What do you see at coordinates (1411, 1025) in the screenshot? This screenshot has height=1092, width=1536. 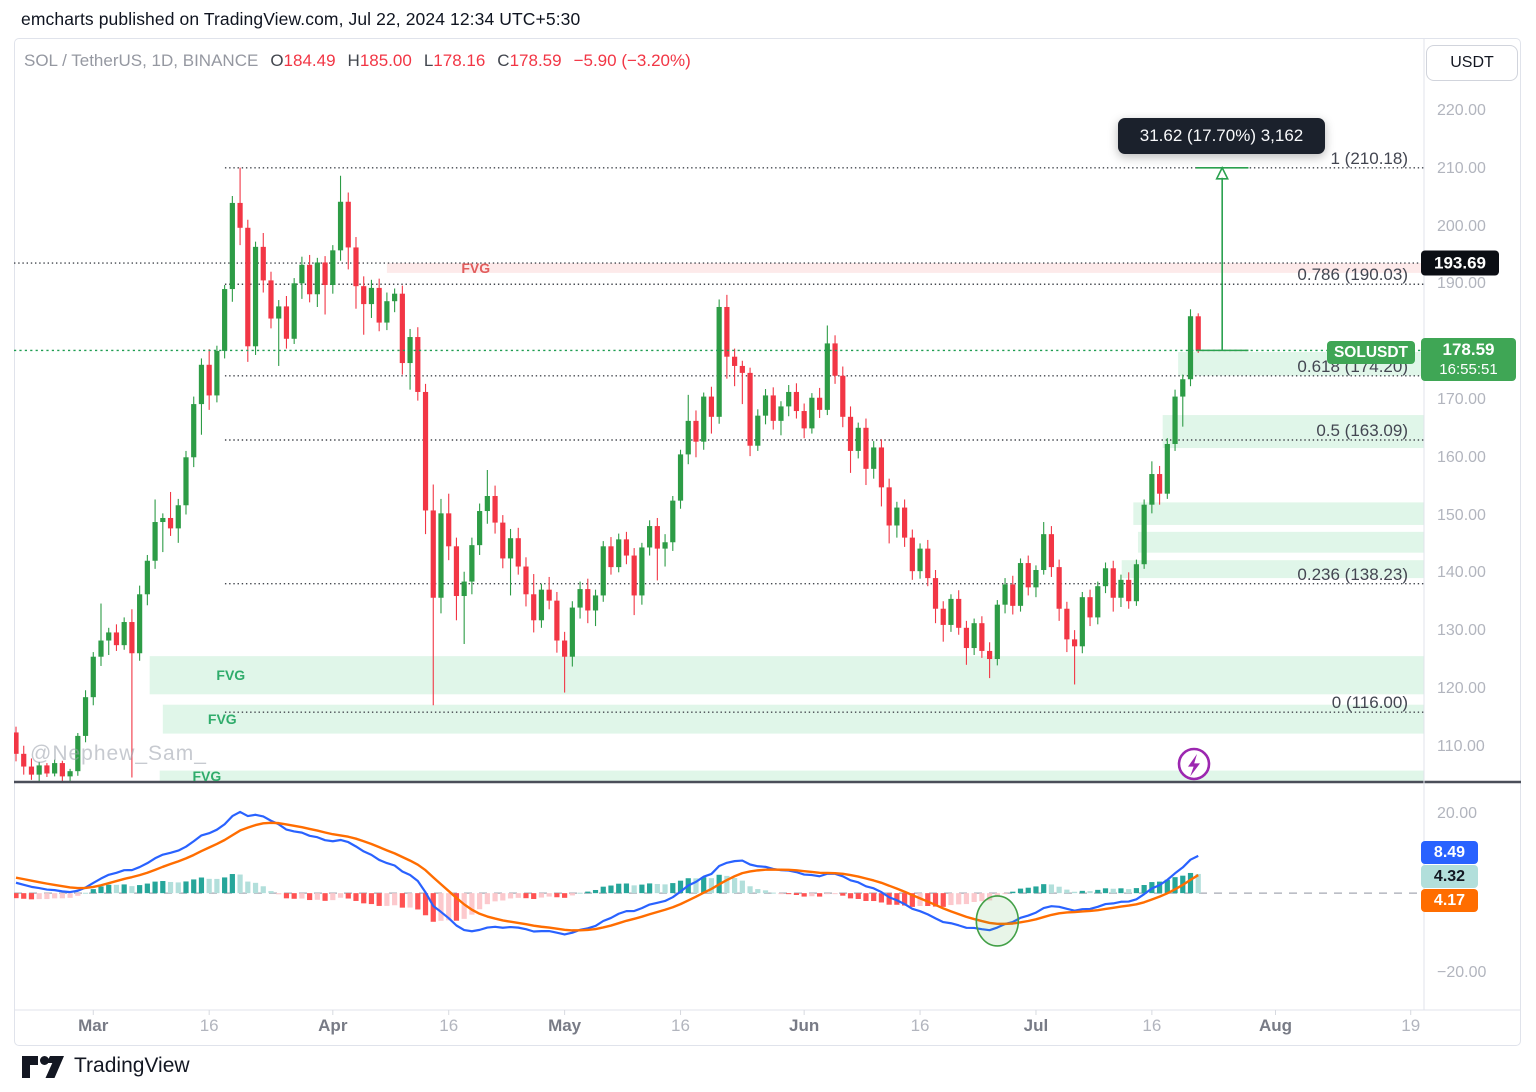 I see `time-axis-label: 19` at bounding box center [1411, 1025].